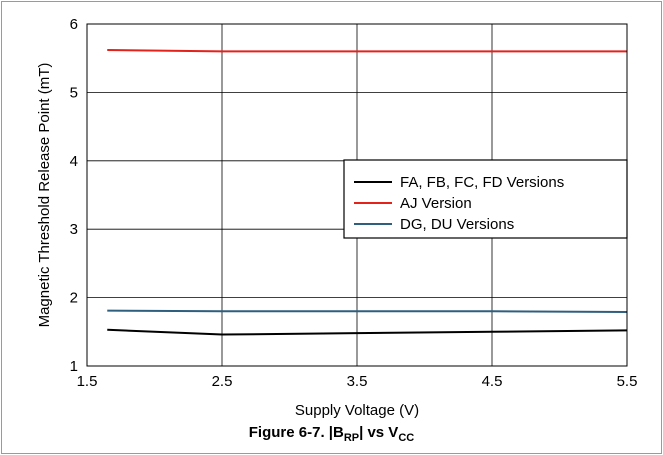 This screenshot has height=455, width=663. I want to click on caption-subscript-rp: RP, so click(351, 438).